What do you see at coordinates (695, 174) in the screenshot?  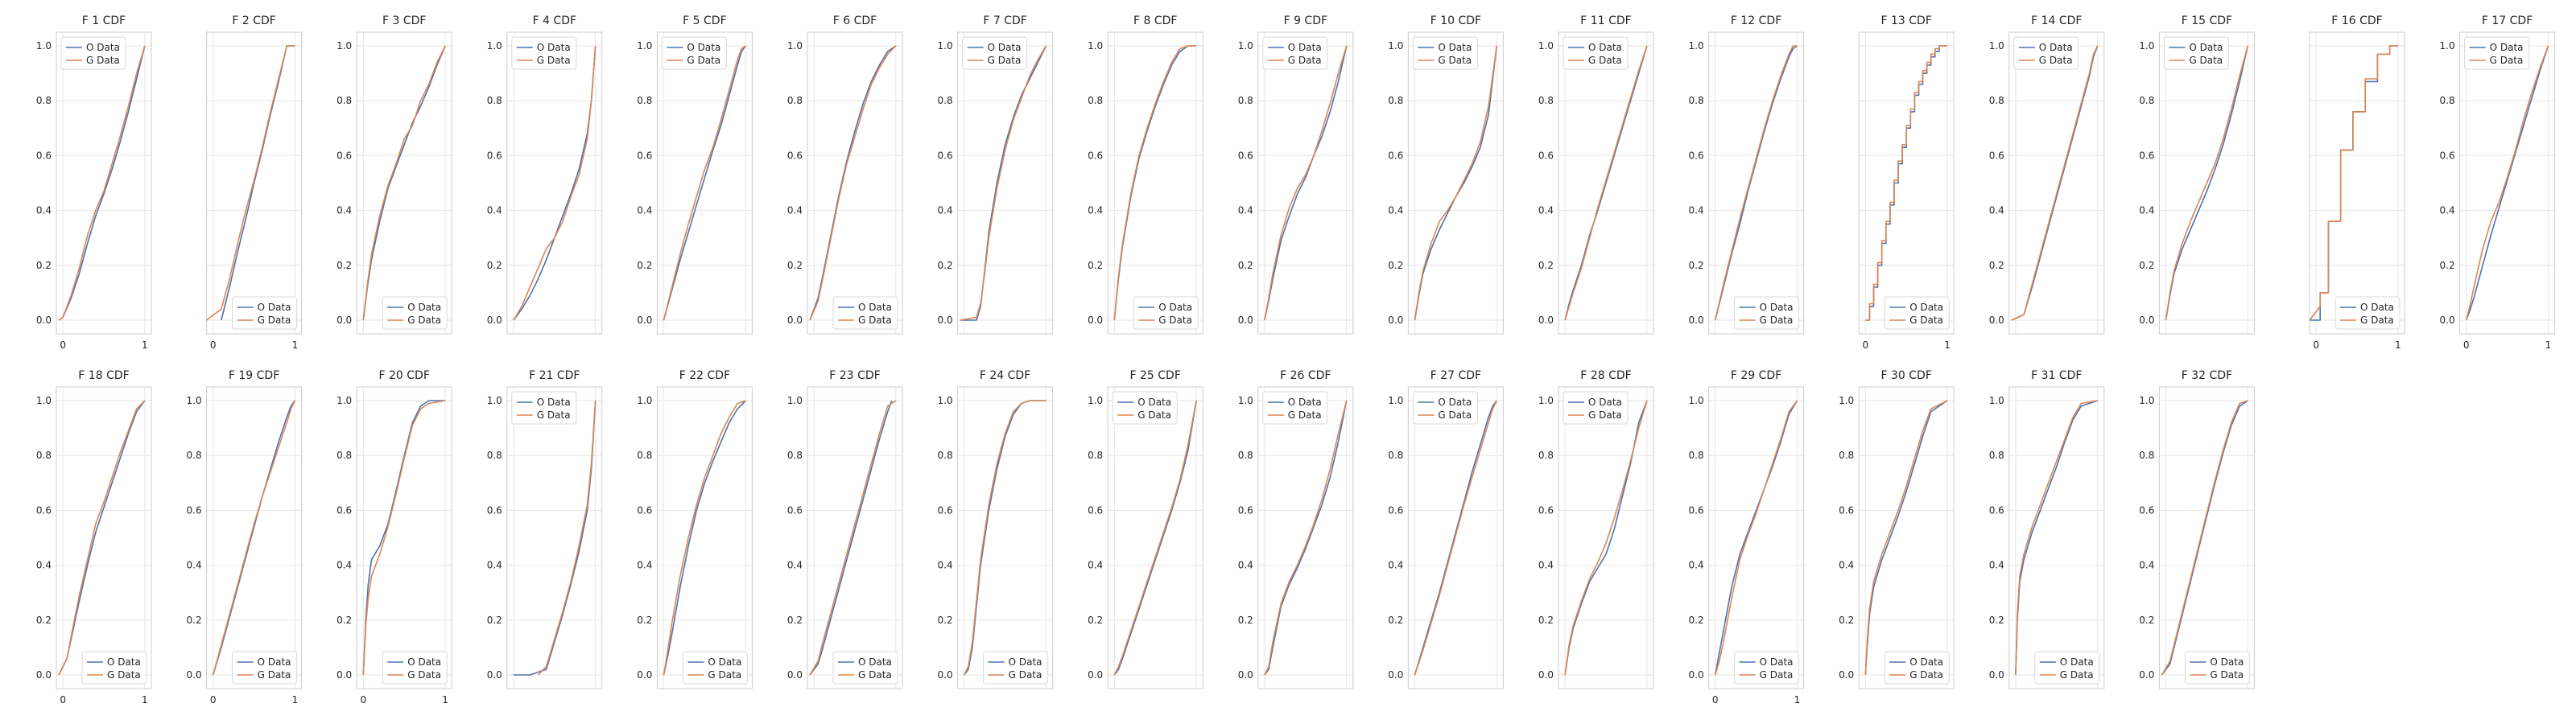 I see `panel-5: F 5 CDF 0.0 0.2 0.4 0.6 0.8 1.0 O Data G Data` at bounding box center [695, 174].